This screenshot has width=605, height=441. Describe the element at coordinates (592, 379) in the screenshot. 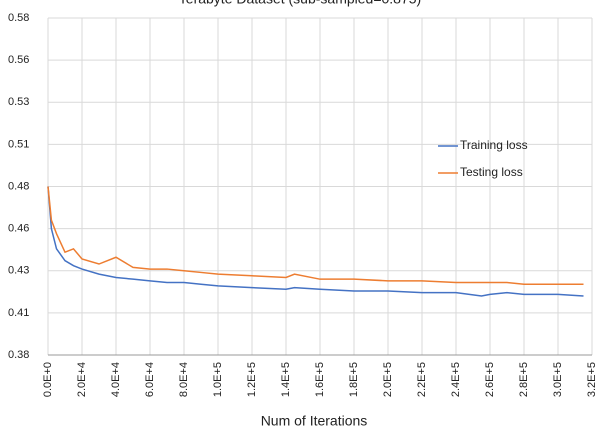

I see `x-tick-label: 3.2E+5` at that location.